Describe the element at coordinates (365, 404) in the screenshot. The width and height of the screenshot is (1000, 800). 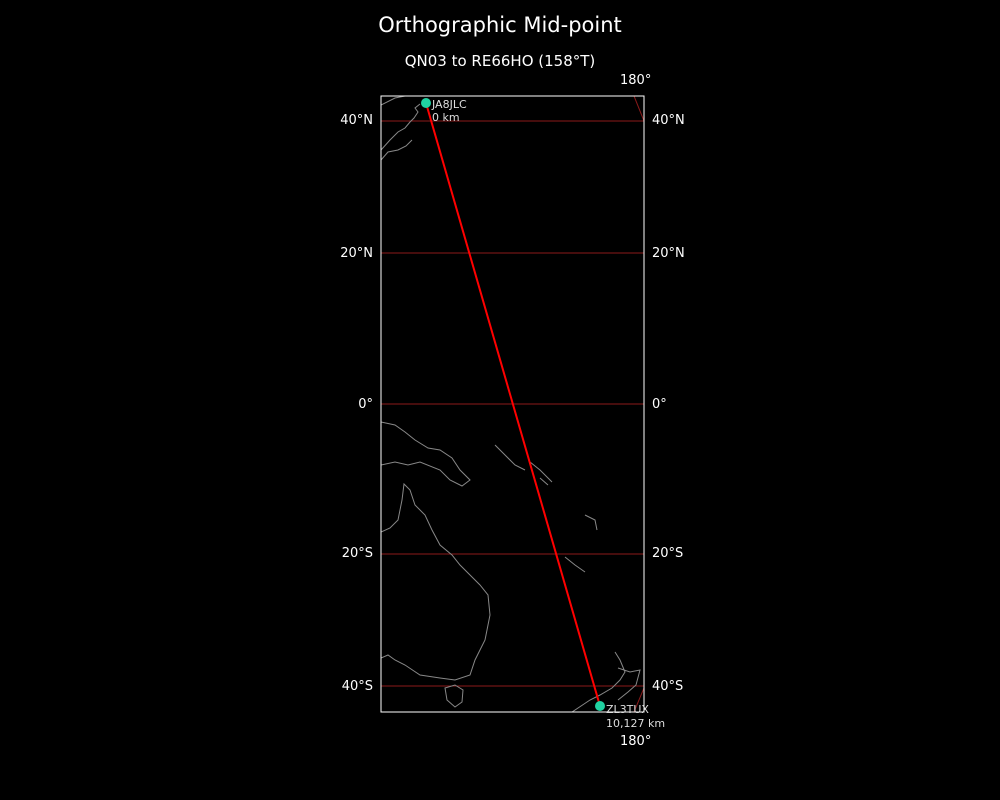
I see `lat-label-left: 0°` at that location.